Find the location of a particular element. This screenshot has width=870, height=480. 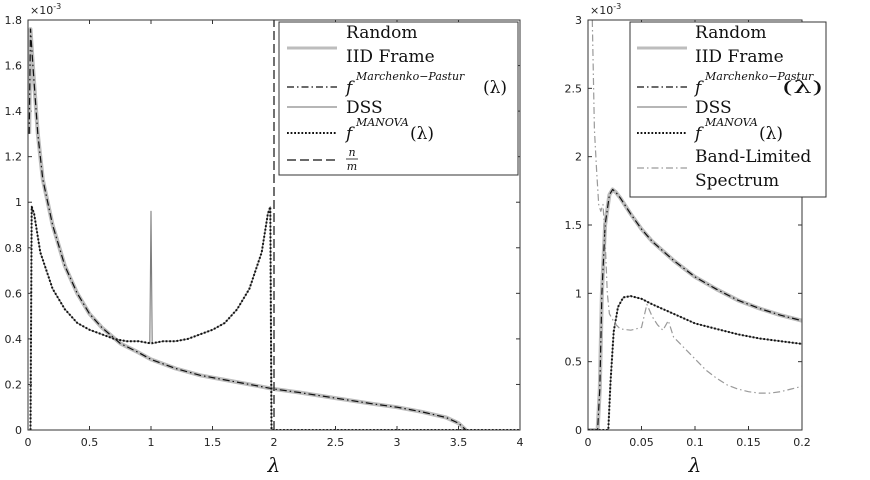

x-tick-label: 0.15 is located at coordinates (748, 442).